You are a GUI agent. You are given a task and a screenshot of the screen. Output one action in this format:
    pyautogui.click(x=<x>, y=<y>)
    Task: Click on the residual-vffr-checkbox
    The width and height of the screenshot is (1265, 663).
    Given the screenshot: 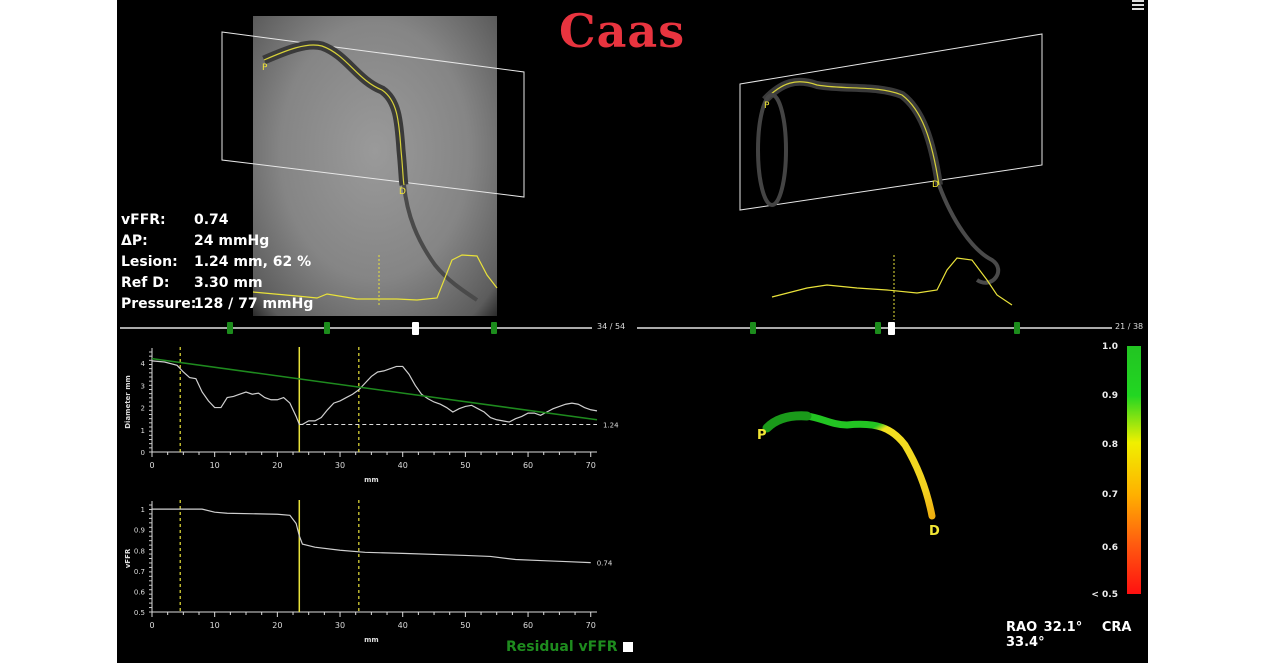 What is the action you would take?
    pyautogui.click(x=627, y=647)
    